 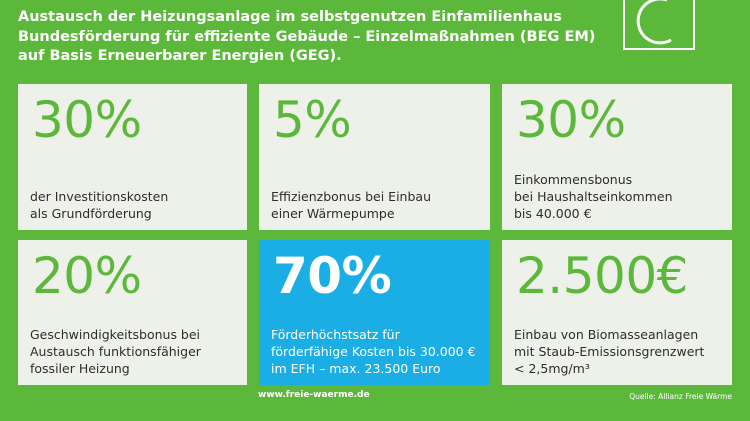 What do you see at coordinates (606, 334) in the screenshot?
I see `card-desc-line: Einbau von Biomasseanlagen` at bounding box center [606, 334].